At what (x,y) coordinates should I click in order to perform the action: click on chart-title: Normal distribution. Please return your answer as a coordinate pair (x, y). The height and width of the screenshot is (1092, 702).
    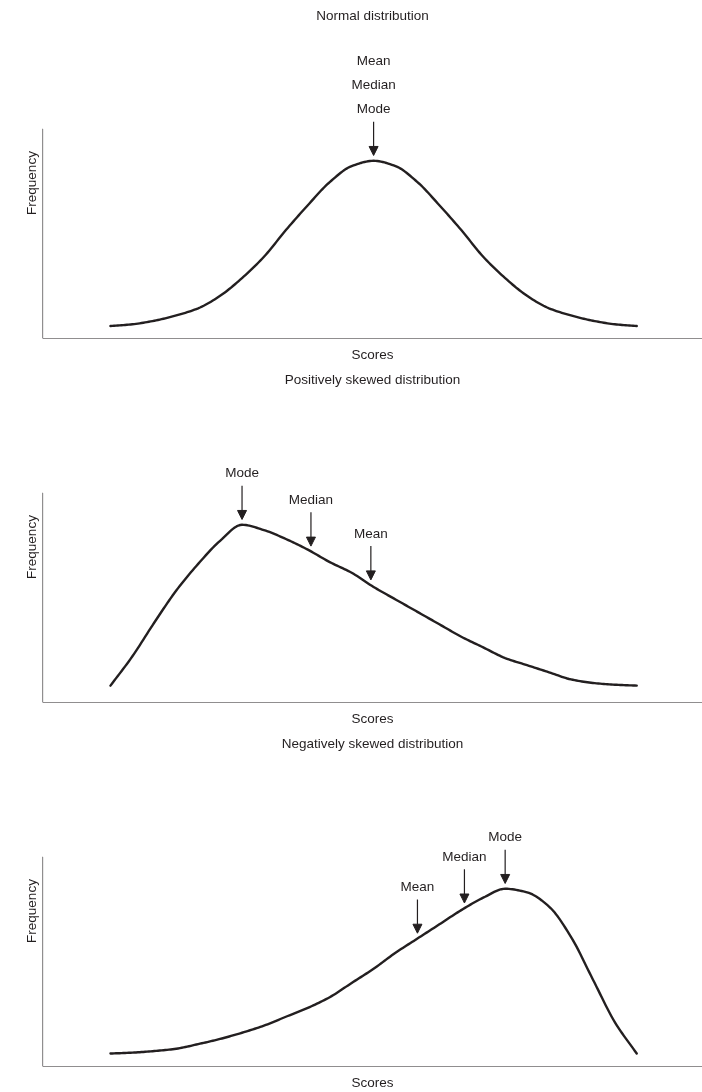
    Looking at the image, I should click on (372, 15).